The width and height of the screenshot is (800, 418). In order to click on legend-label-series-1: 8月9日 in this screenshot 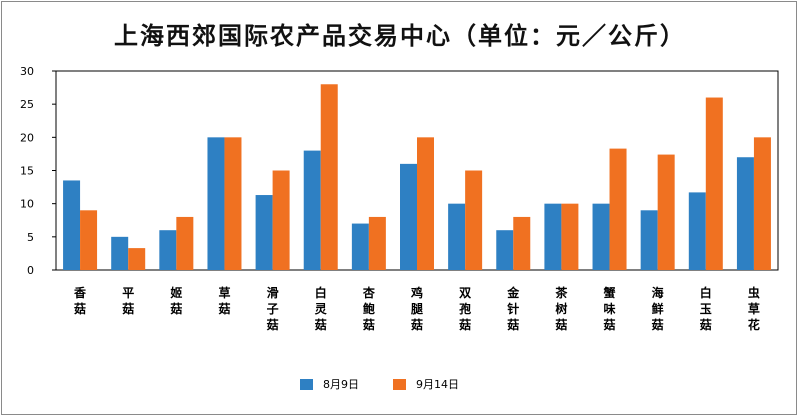, I will do `click(341, 384)`.